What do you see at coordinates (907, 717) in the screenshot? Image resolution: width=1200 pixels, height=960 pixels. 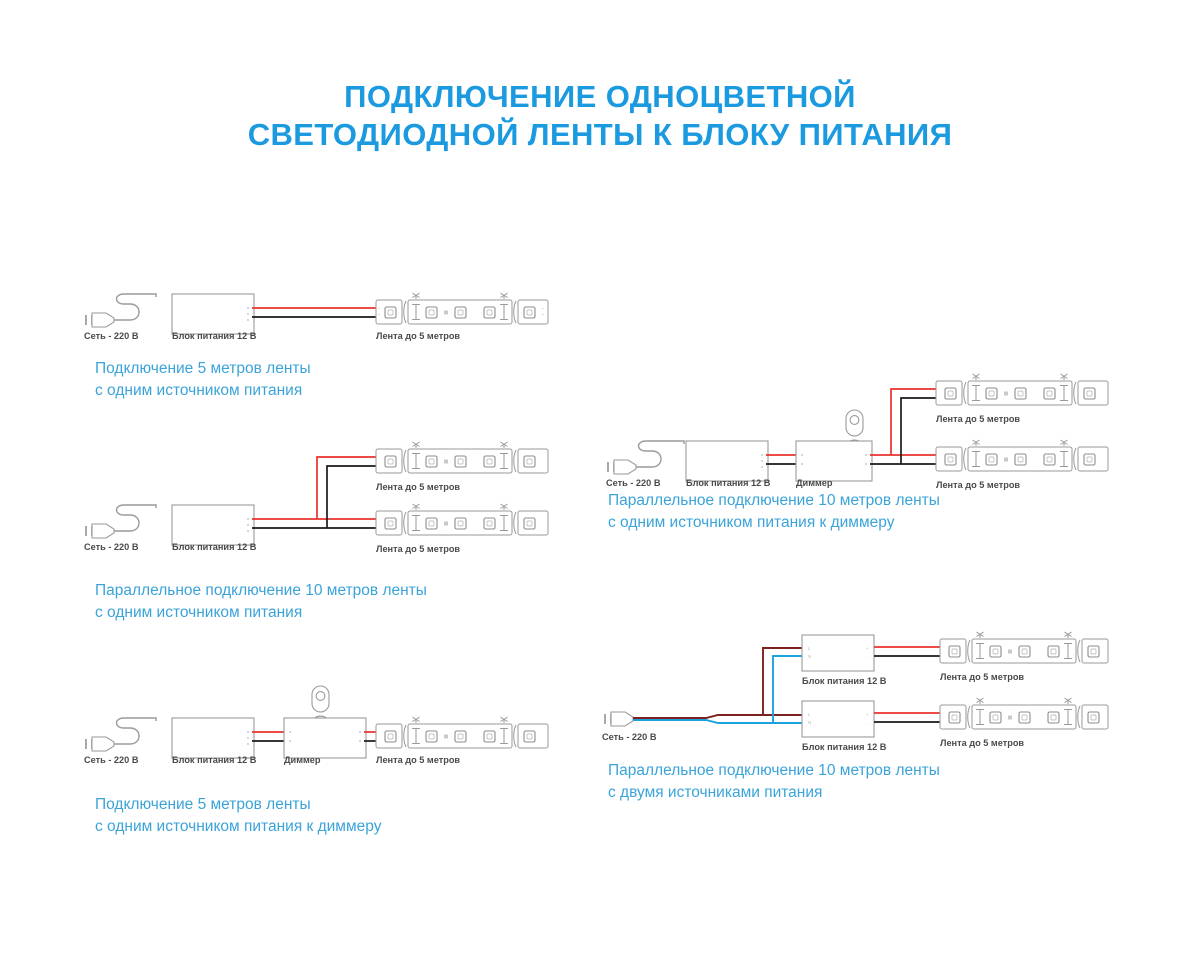 I see `dc-wires-lower` at bounding box center [907, 717].